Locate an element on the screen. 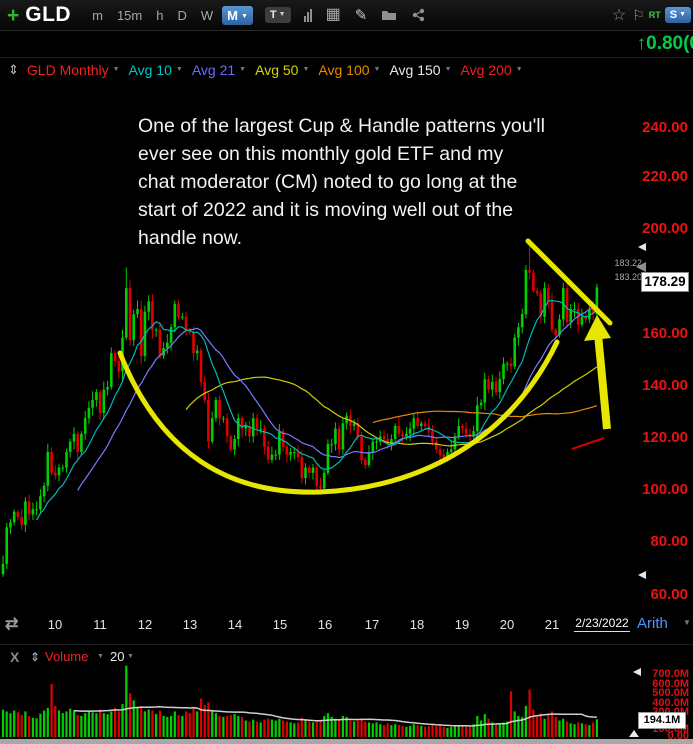 The width and height of the screenshot is (693, 744). year-label-17: 17 is located at coordinates (372, 624).